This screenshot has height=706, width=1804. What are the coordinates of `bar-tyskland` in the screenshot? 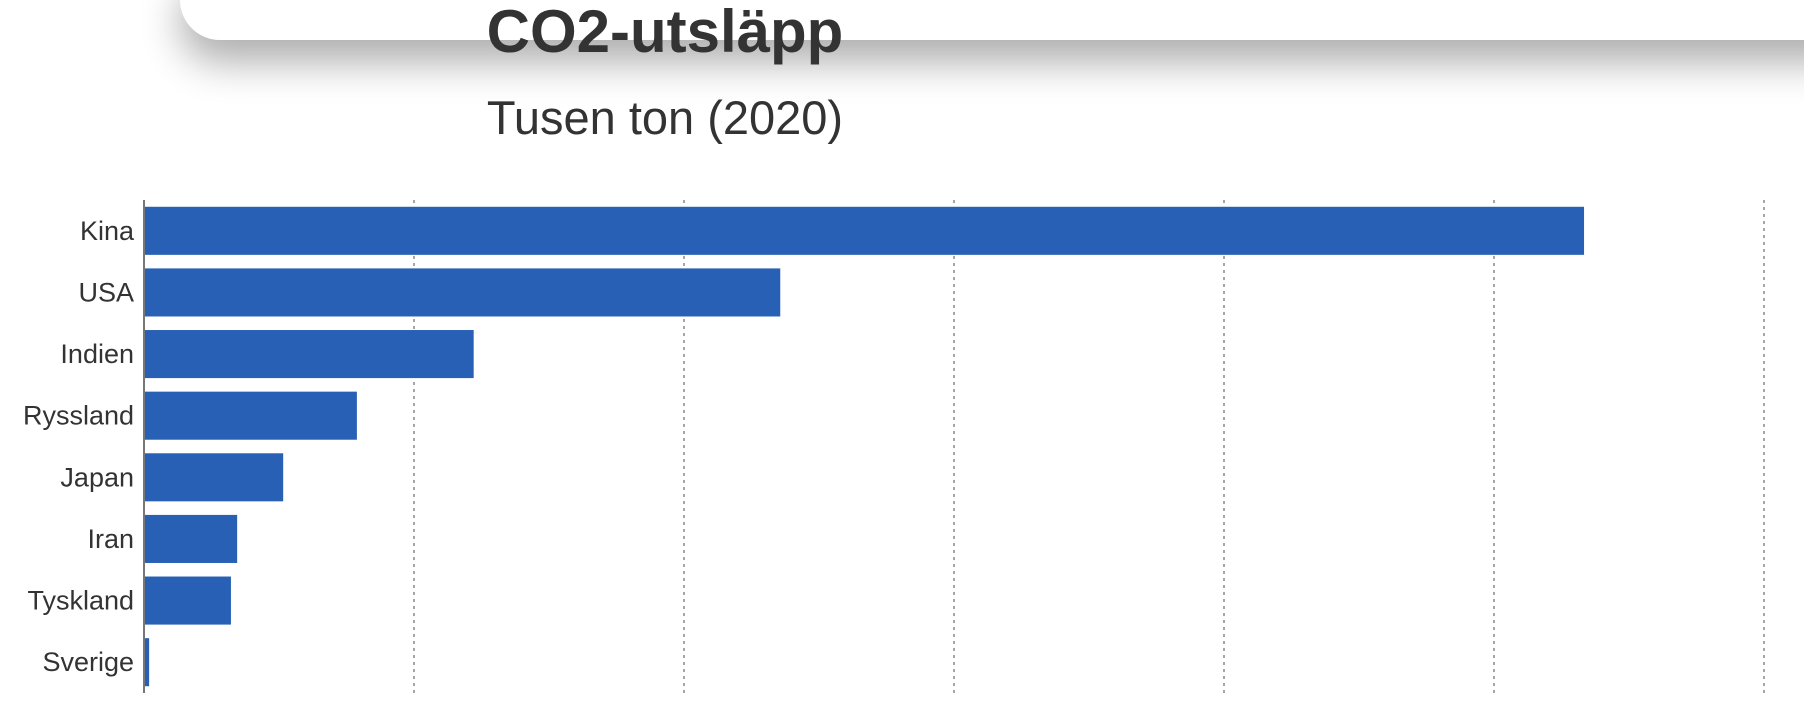 It's located at (187, 600).